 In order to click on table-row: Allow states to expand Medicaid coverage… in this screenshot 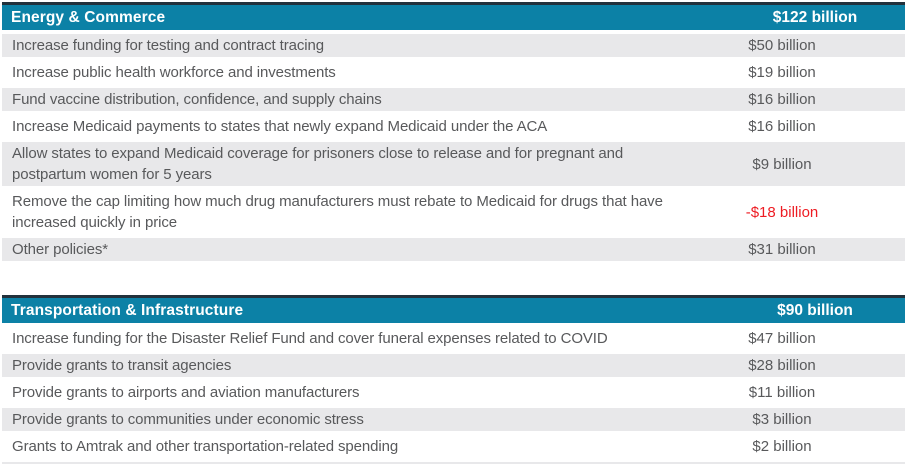, I will do `click(453, 166)`.